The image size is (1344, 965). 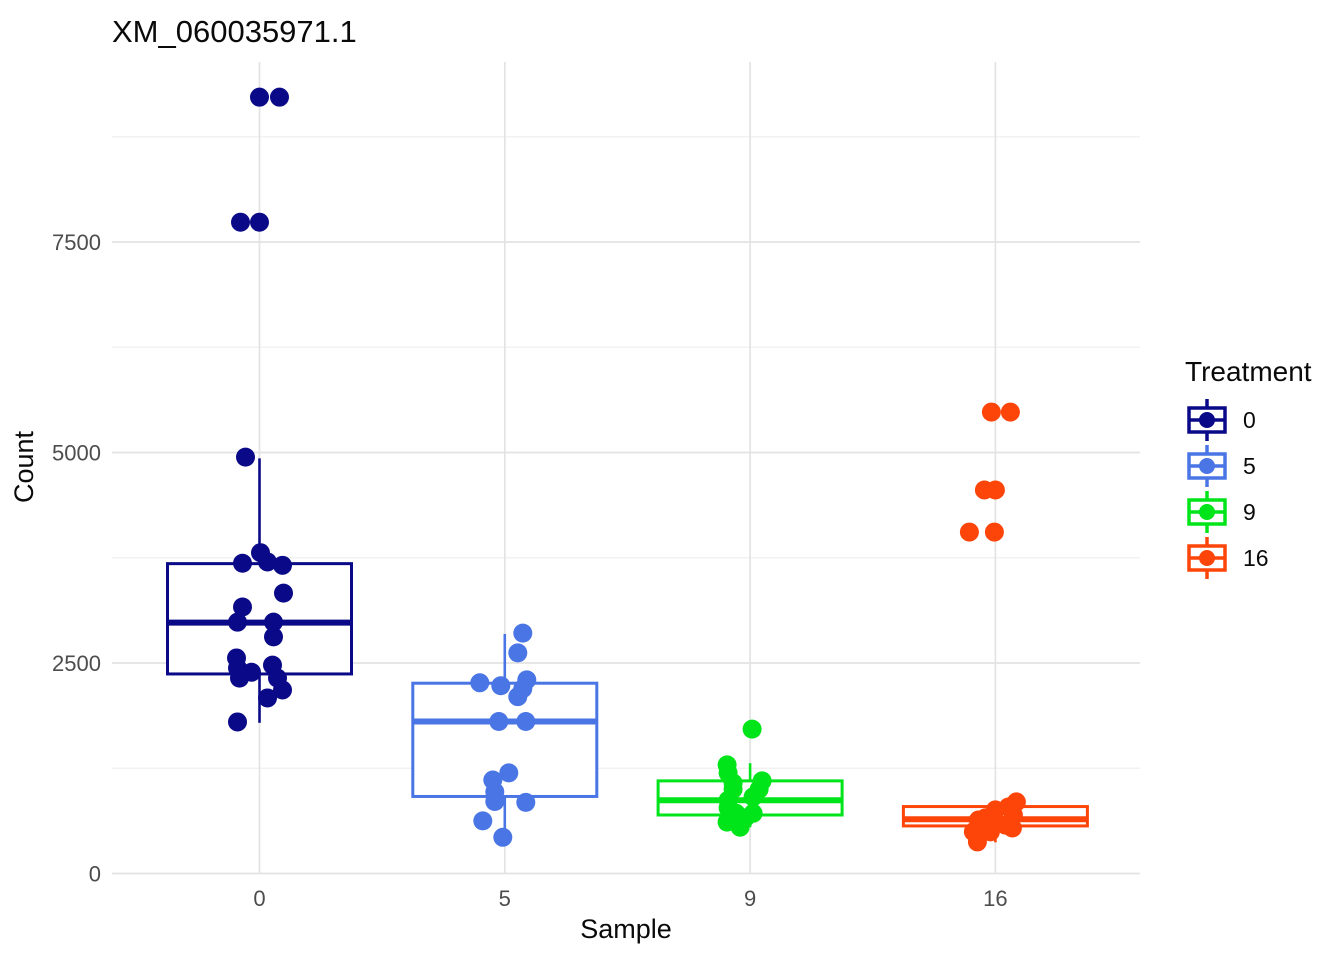 What do you see at coordinates (995, 898) in the screenshot?
I see `x-tick-label: 16` at bounding box center [995, 898].